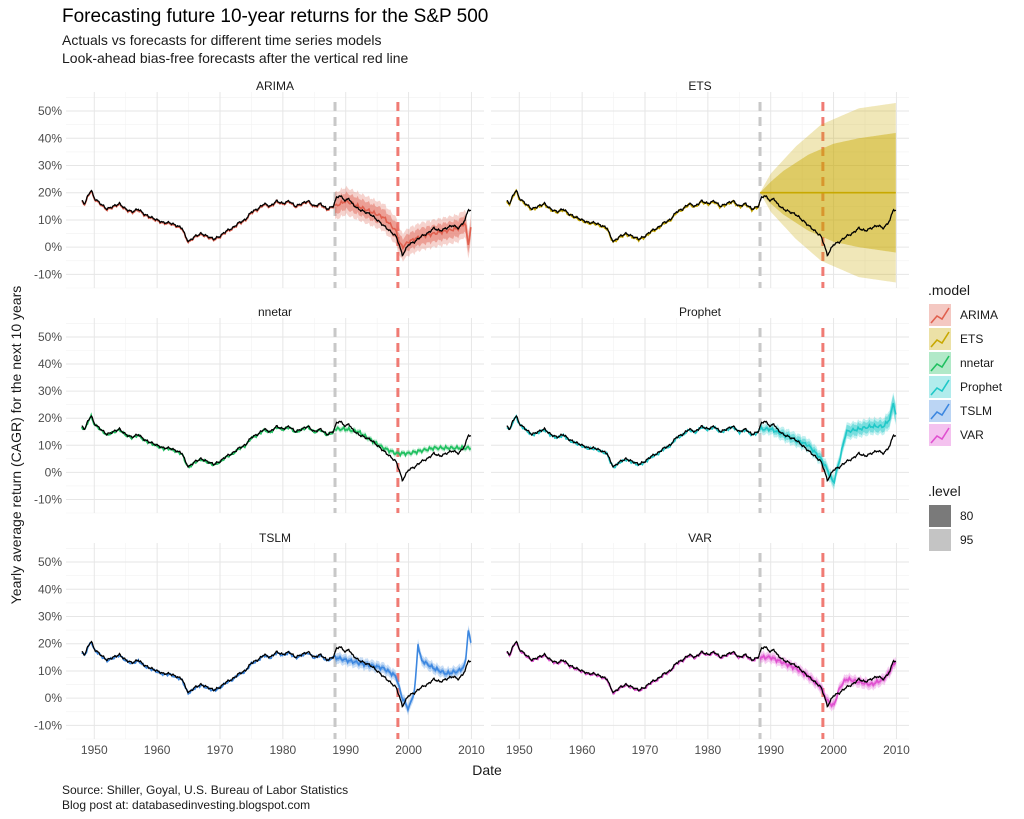 This screenshot has width=1024, height=819. I want to click on legend-level-80: 80, so click(950, 516).